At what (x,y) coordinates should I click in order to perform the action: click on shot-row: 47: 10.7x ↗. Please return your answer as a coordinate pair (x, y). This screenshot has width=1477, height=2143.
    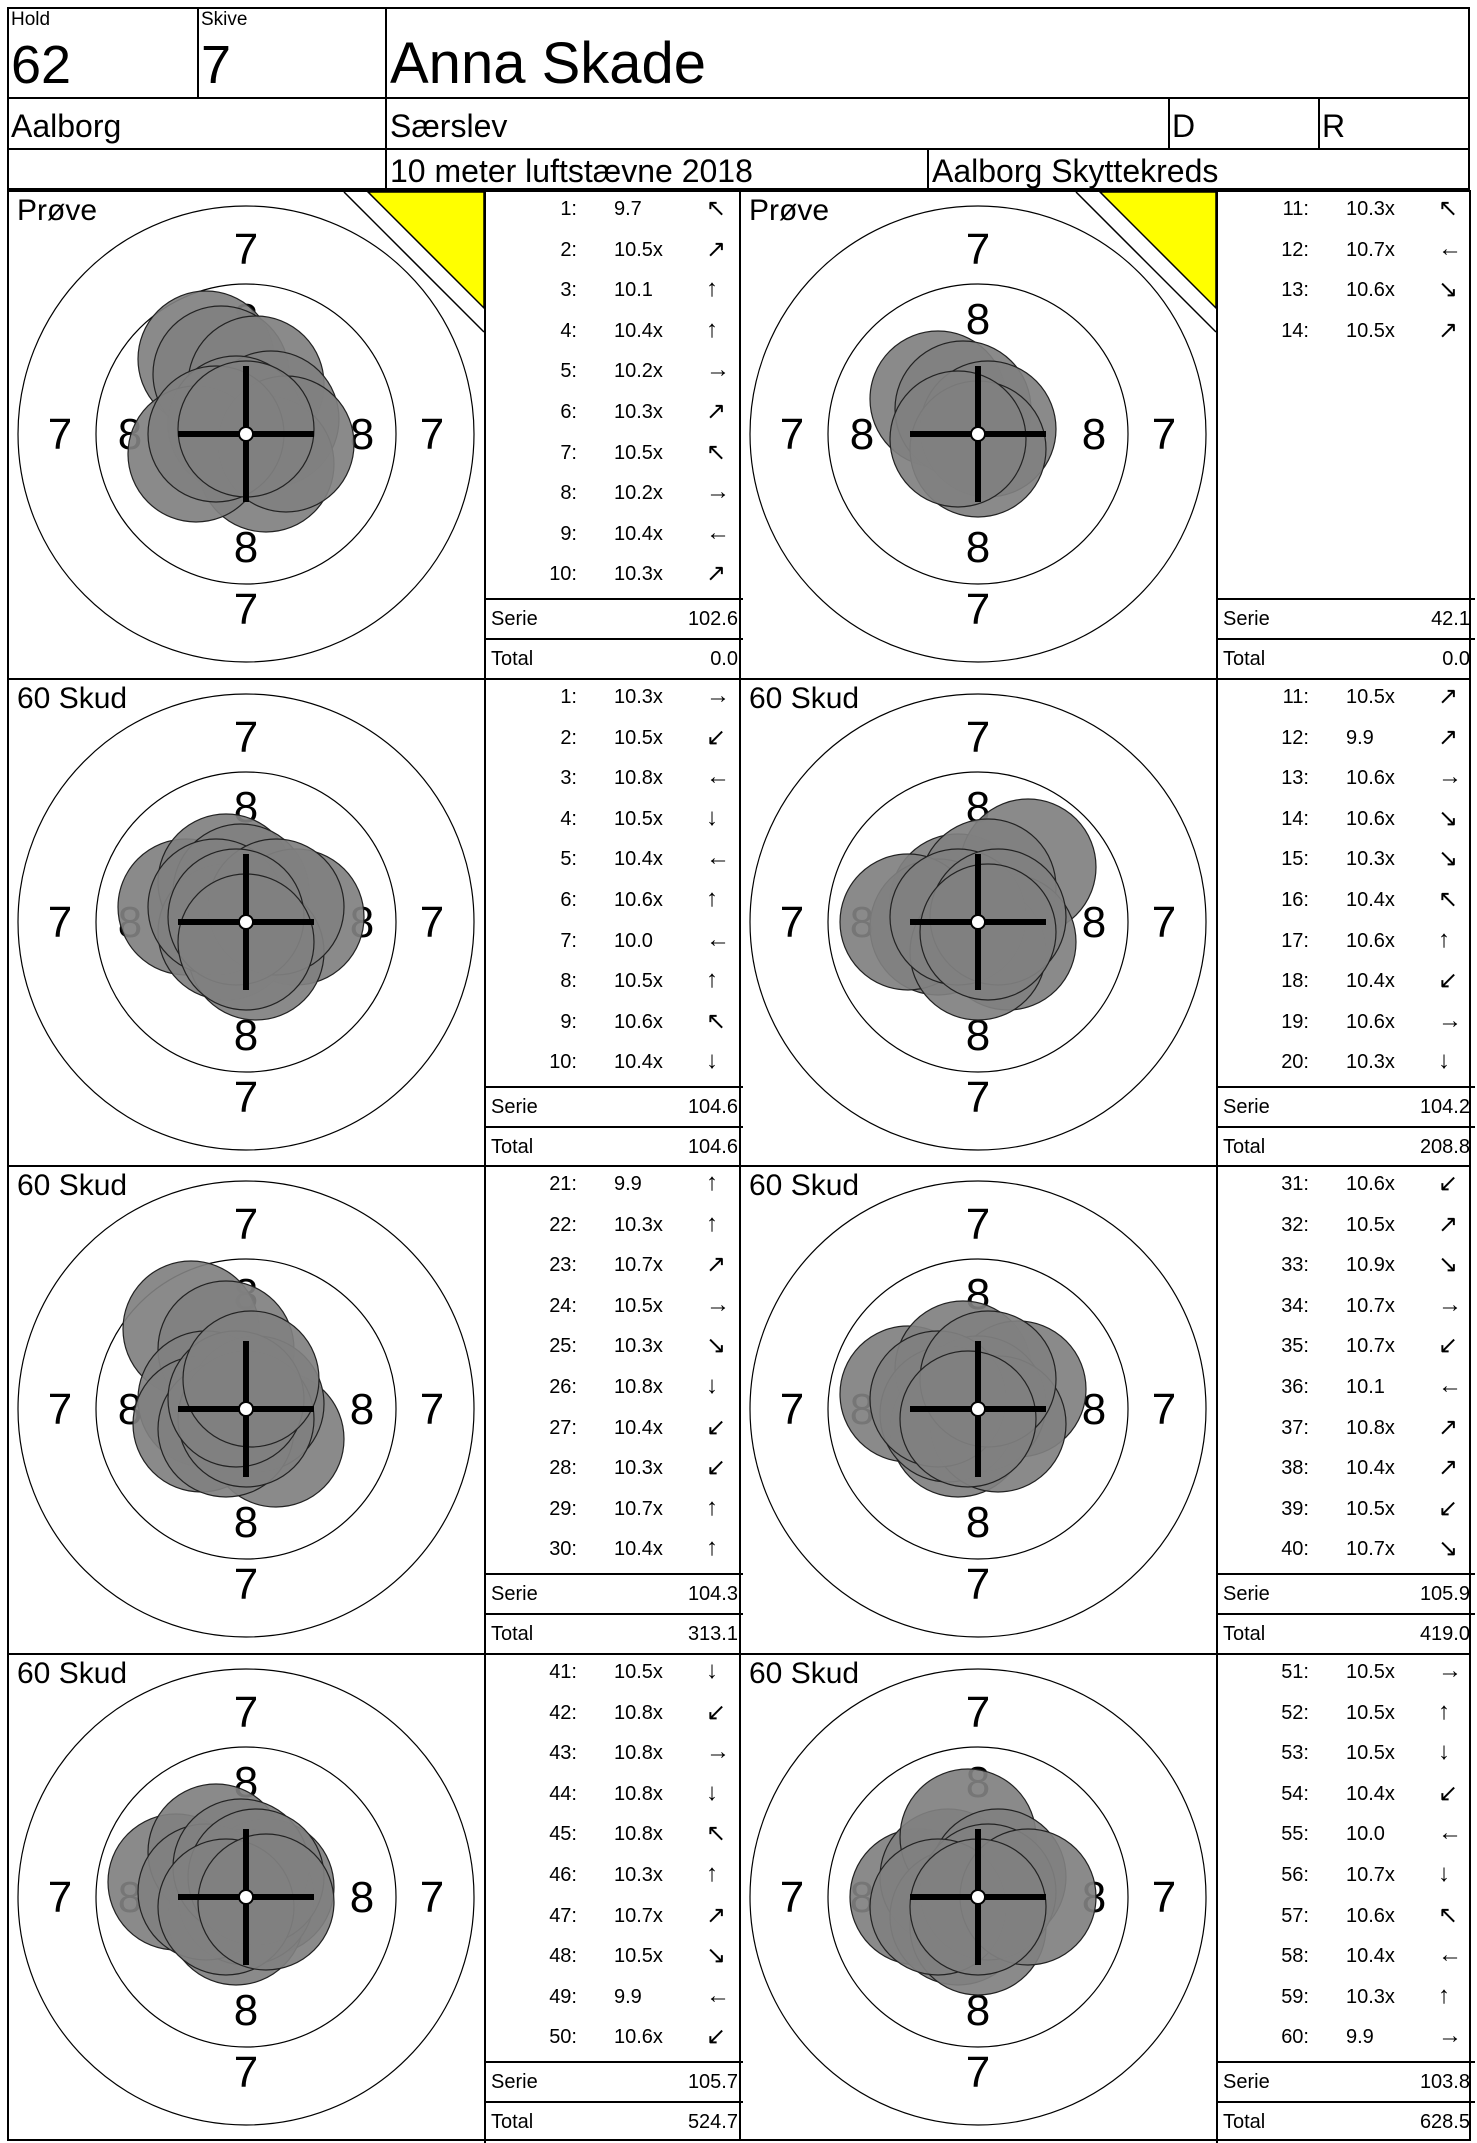
    Looking at the image, I should click on (614, 1923).